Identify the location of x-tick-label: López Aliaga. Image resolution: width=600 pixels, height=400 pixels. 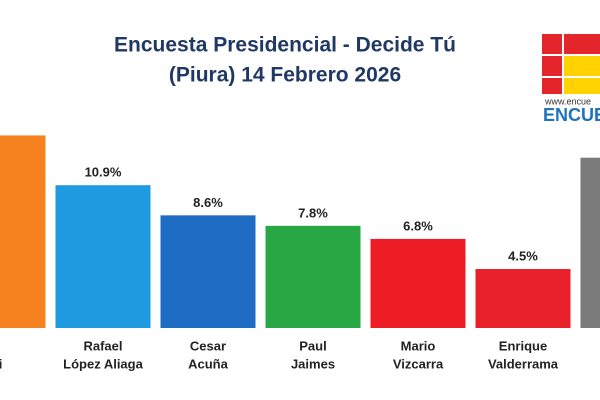
(103, 363).